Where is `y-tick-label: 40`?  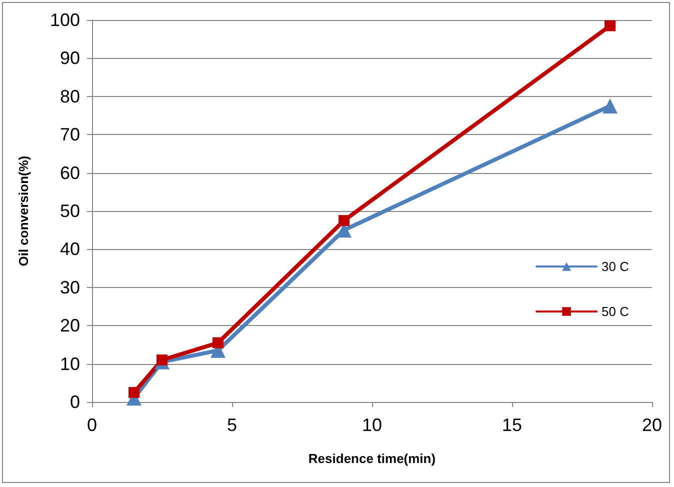
y-tick-label: 40 is located at coordinates (70, 249).